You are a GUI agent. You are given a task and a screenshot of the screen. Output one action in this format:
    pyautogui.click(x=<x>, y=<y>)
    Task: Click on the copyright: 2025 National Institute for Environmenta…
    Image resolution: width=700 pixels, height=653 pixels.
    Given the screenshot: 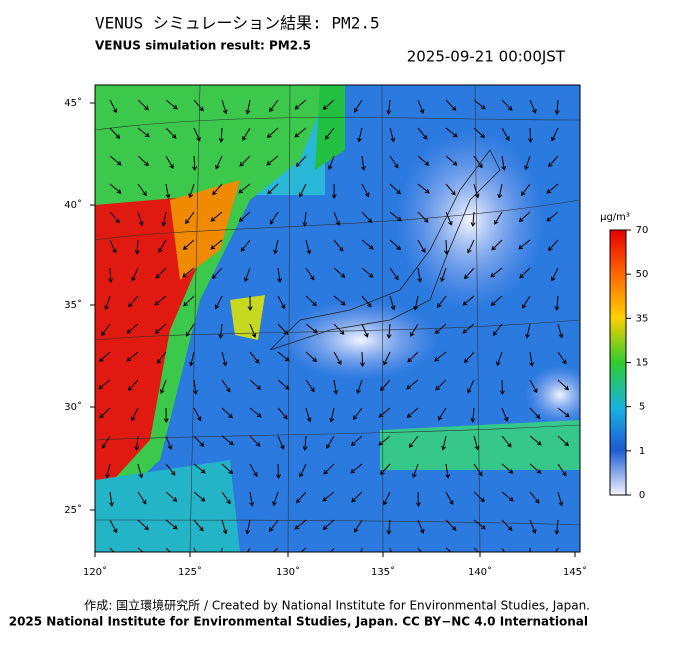 What is the action you would take?
    pyautogui.click(x=298, y=622)
    